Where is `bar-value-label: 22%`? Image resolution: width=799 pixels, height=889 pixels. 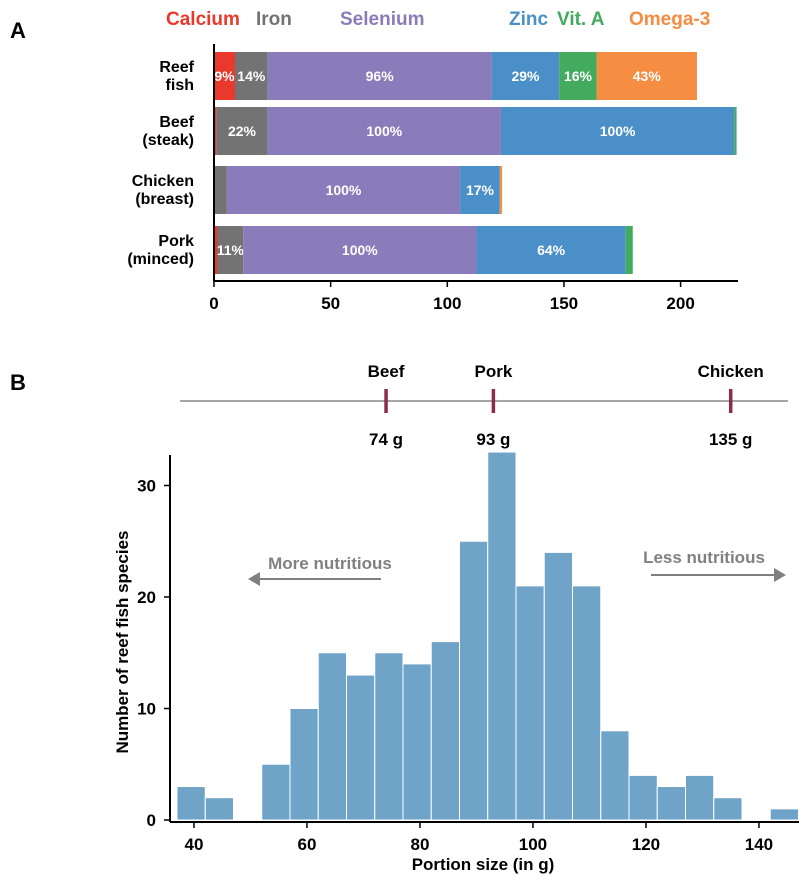
bar-value-label: 22% is located at coordinates (242, 131).